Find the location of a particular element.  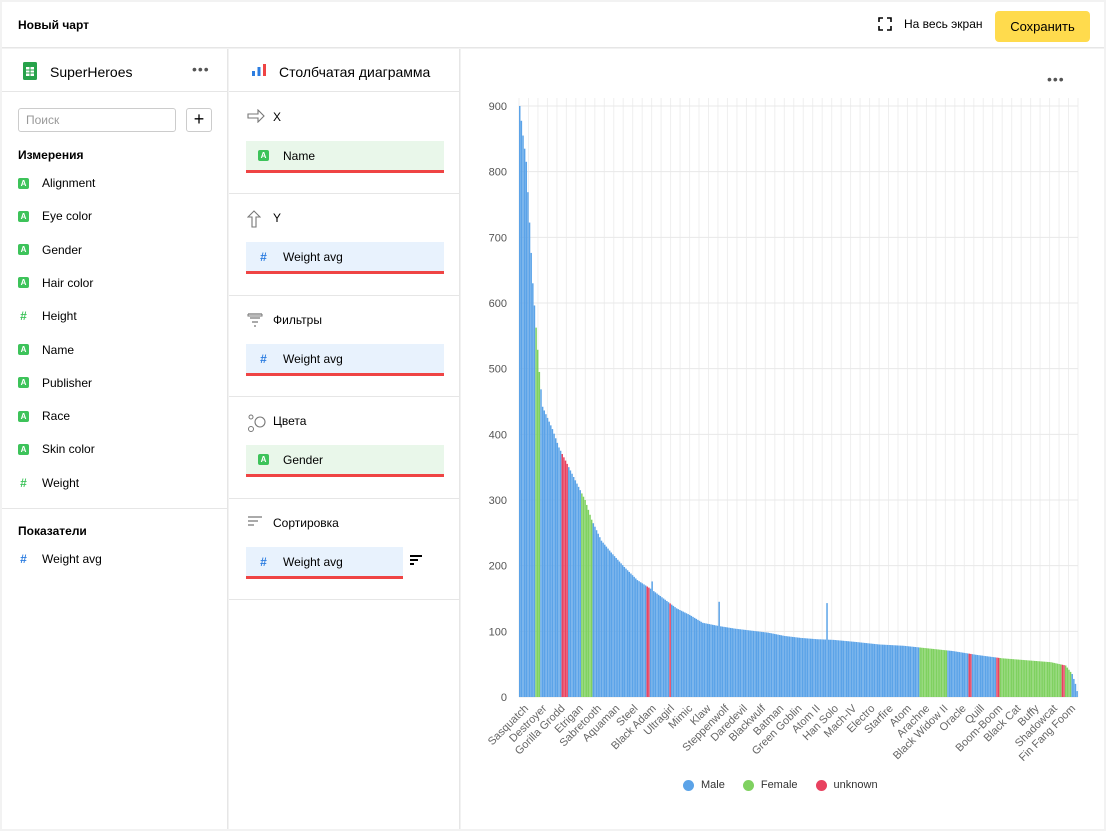

dimension-field: A Name is located at coordinates (46, 350).